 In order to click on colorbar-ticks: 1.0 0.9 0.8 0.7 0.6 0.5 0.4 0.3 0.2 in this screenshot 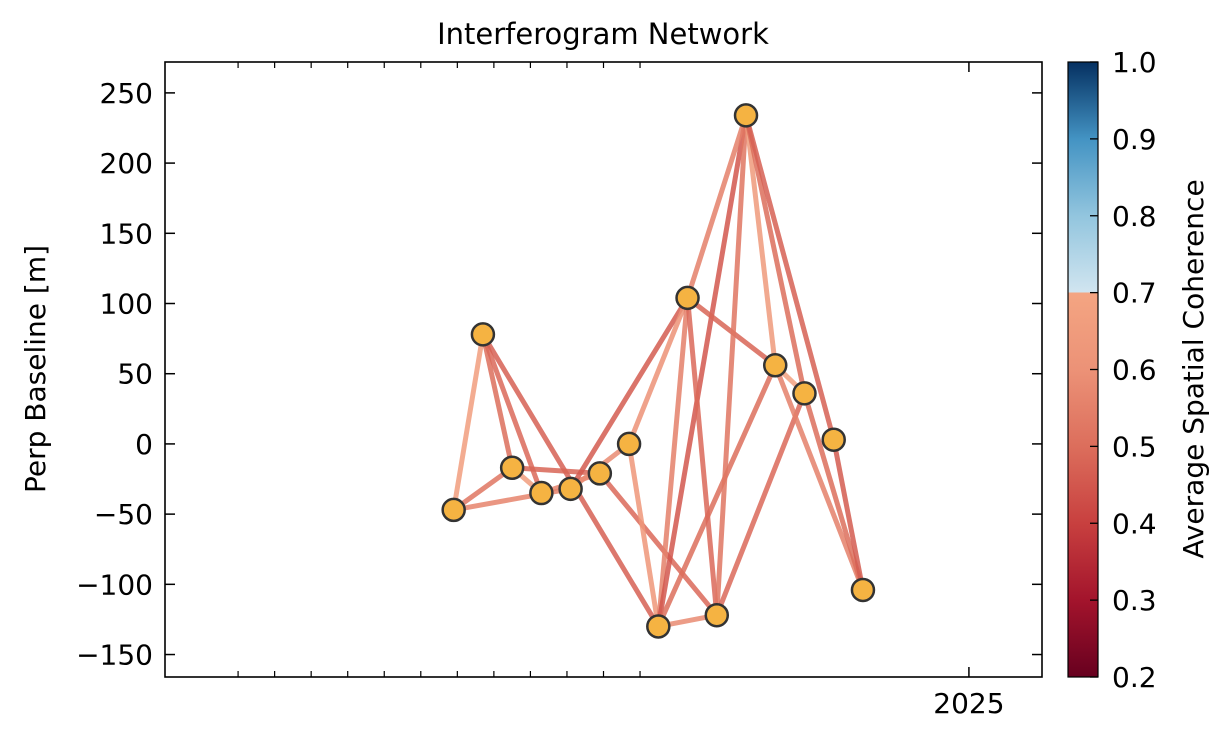, I will do `click(1123, 370)`.